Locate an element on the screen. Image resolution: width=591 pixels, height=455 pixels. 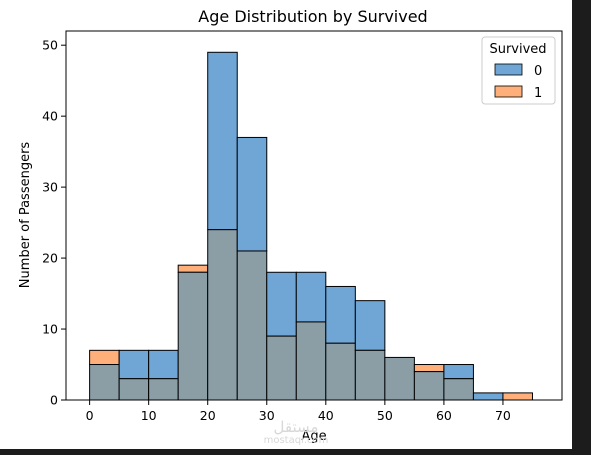
chart-title: Age Distribution by Survived is located at coordinates (312, 16).